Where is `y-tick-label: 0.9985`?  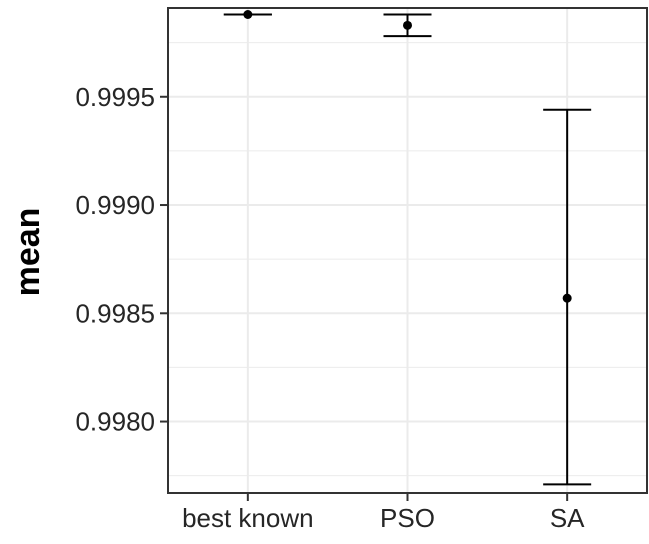 y-tick-label: 0.9985 is located at coordinates (115, 313).